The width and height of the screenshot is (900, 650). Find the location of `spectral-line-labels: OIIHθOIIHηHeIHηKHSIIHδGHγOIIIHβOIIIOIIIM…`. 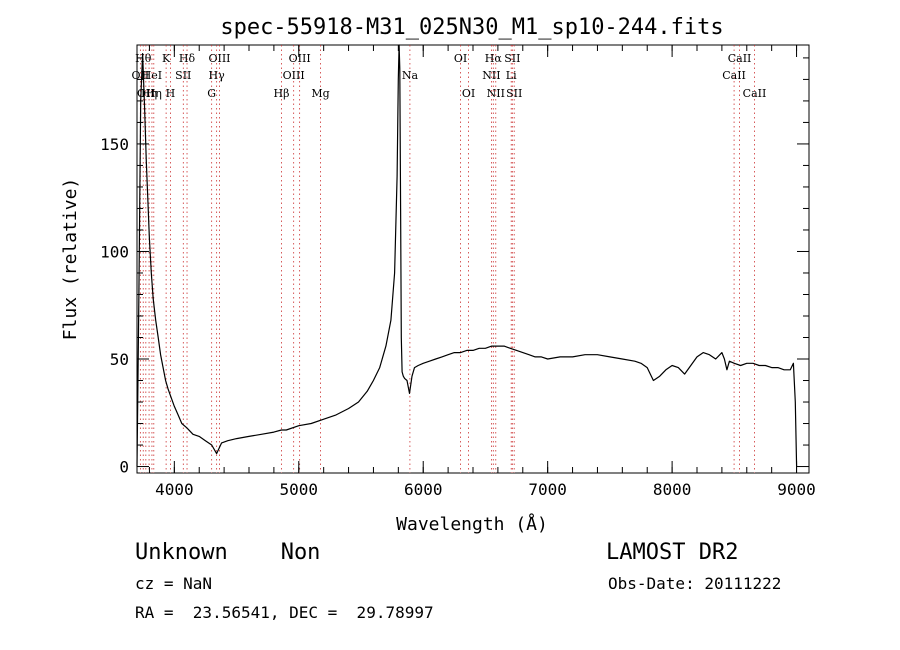

spectral-line-labels: OIIHθOIIHηHeIHηKHSIIHδGHγOIIIHβOIIIOIIIM… is located at coordinates (449, 76).